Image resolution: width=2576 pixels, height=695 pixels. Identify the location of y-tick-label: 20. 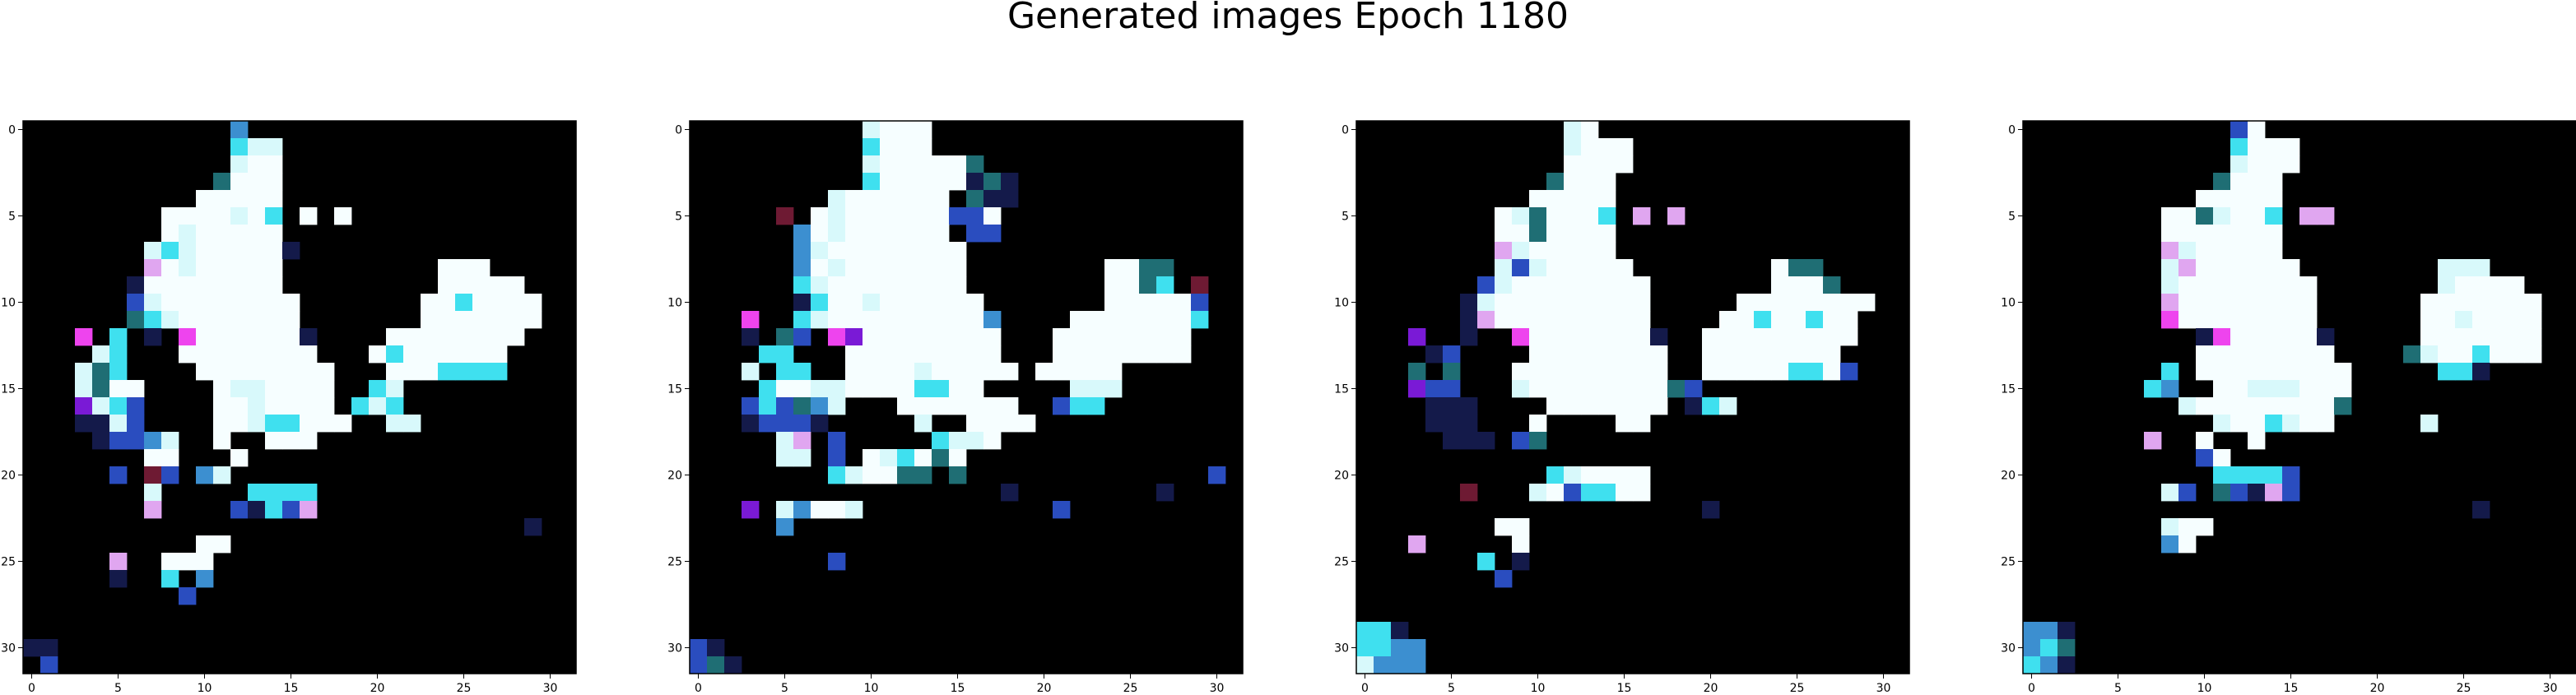
(8, 476).